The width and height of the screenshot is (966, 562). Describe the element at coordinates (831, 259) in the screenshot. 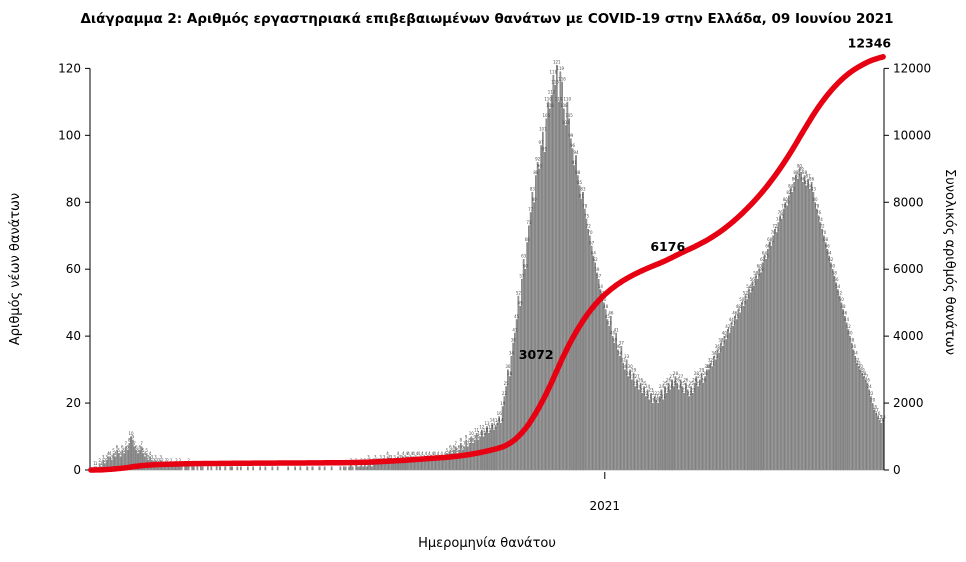

I see `bar-value-label: 62` at that location.